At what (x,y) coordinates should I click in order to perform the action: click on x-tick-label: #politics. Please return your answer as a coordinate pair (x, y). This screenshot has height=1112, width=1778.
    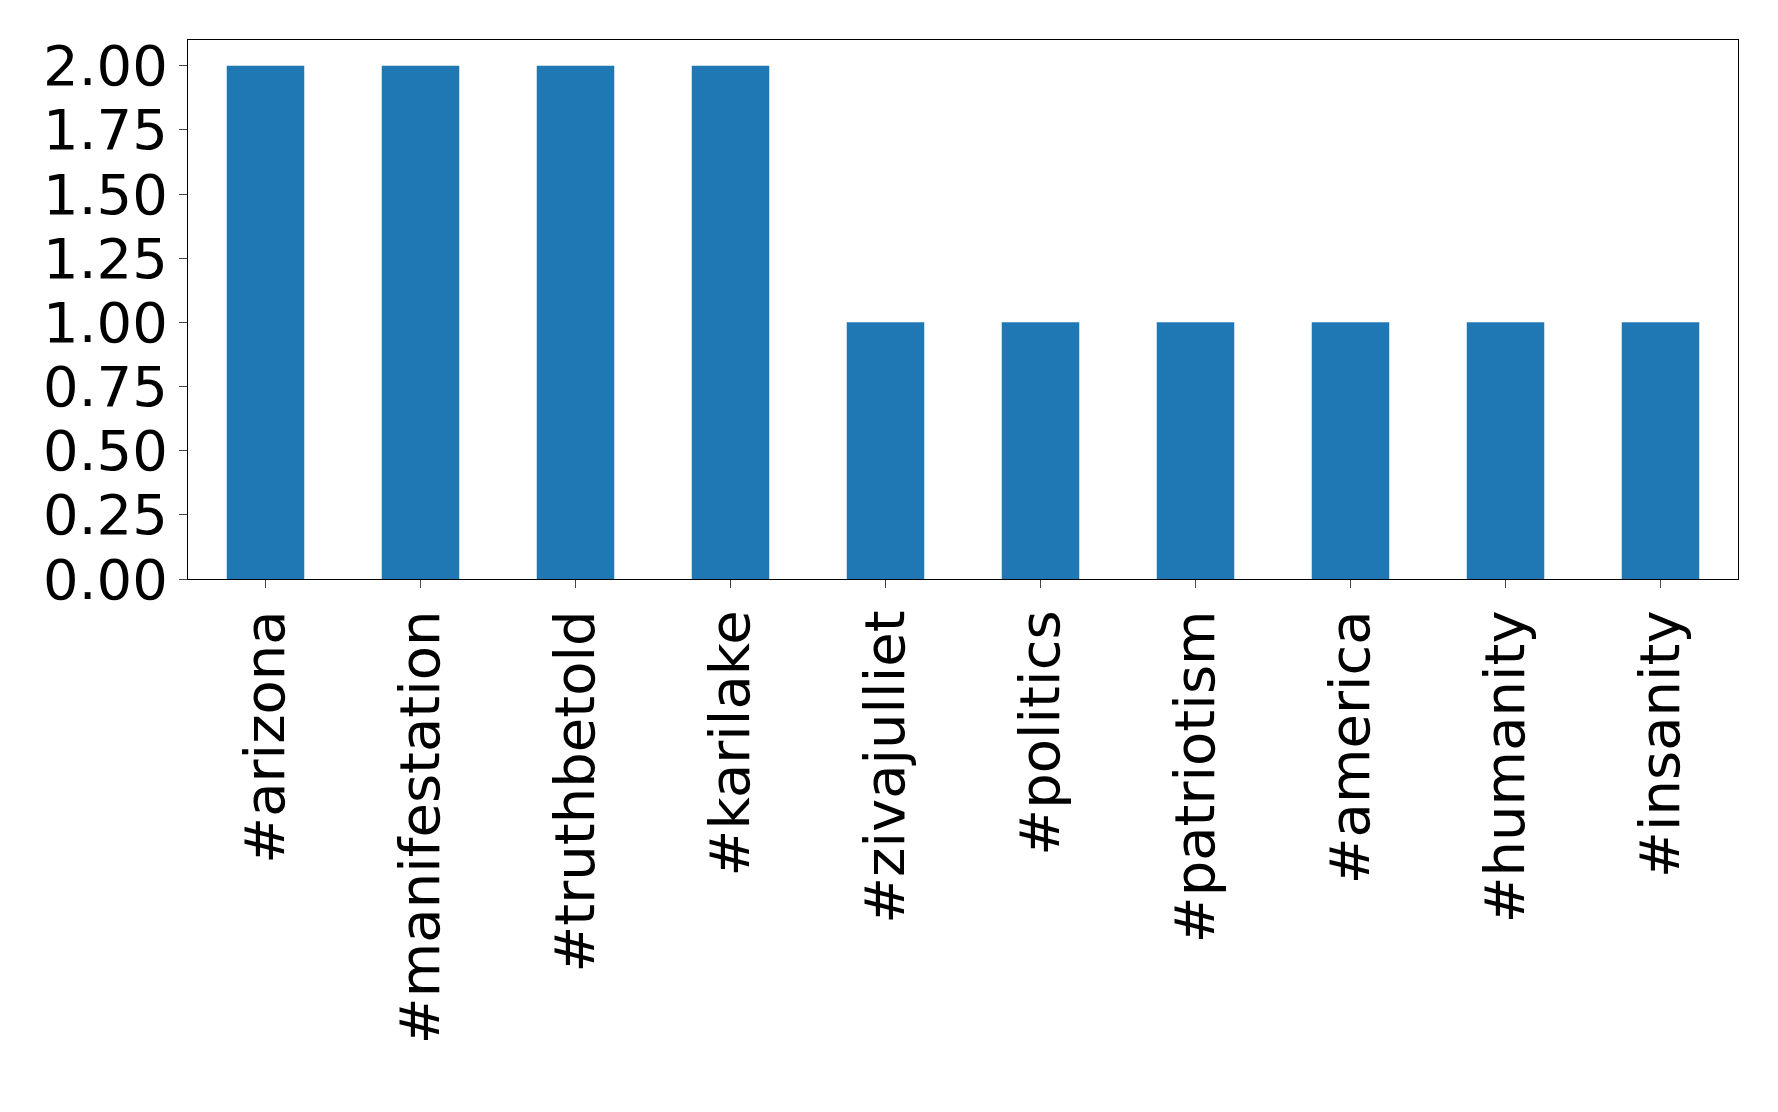
    Looking at the image, I should click on (1039, 733).